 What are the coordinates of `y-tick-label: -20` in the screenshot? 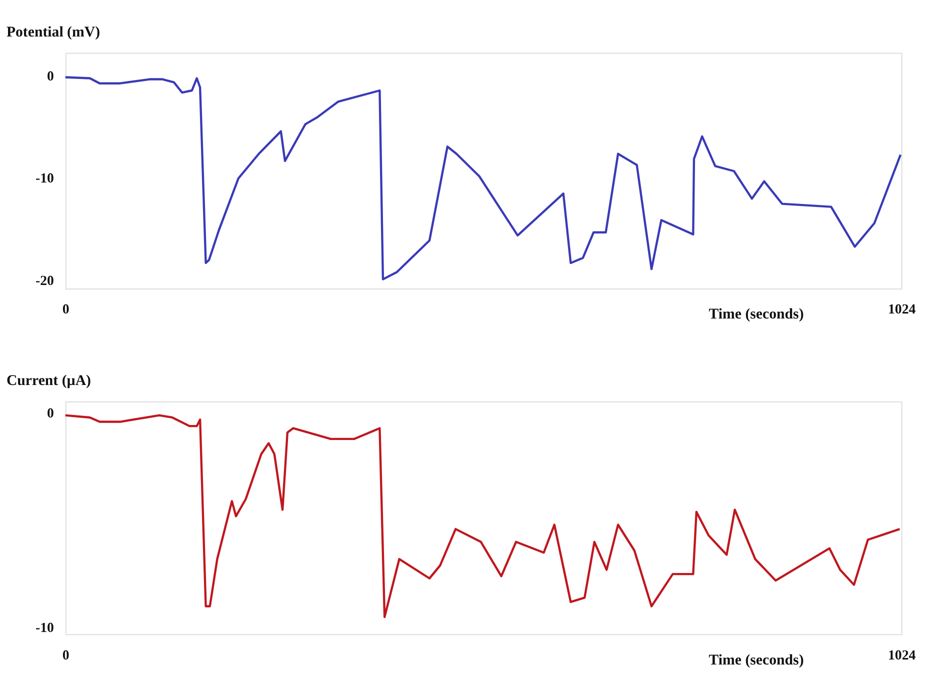 It's located at (44, 280).